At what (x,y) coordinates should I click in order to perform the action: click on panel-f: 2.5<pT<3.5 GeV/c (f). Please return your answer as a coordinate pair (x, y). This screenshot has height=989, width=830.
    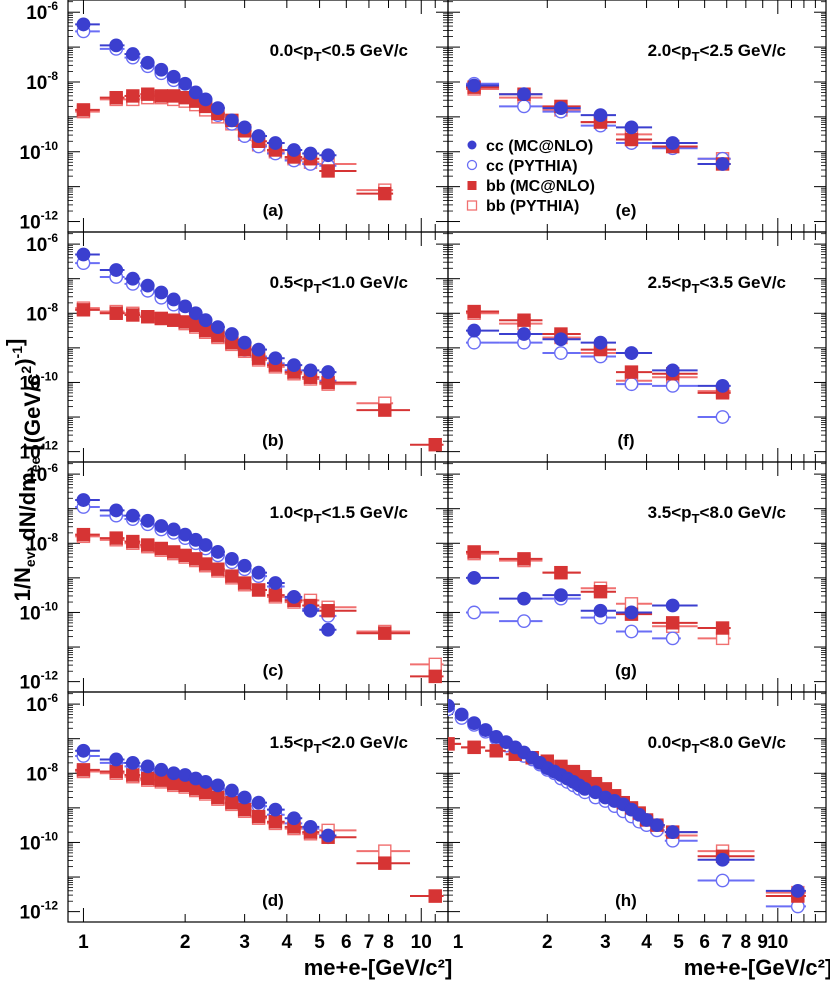
    Looking at the image, I should click on (637, 347).